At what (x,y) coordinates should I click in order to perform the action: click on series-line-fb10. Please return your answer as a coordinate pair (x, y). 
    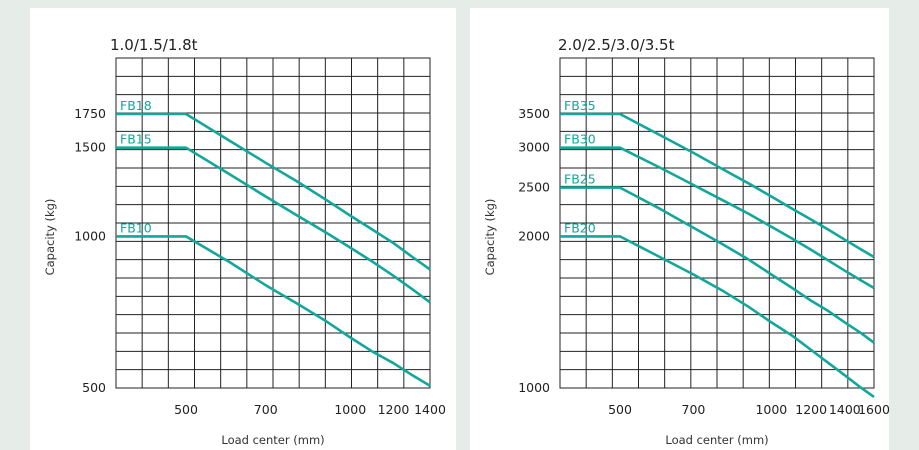
    Looking at the image, I should click on (273, 311).